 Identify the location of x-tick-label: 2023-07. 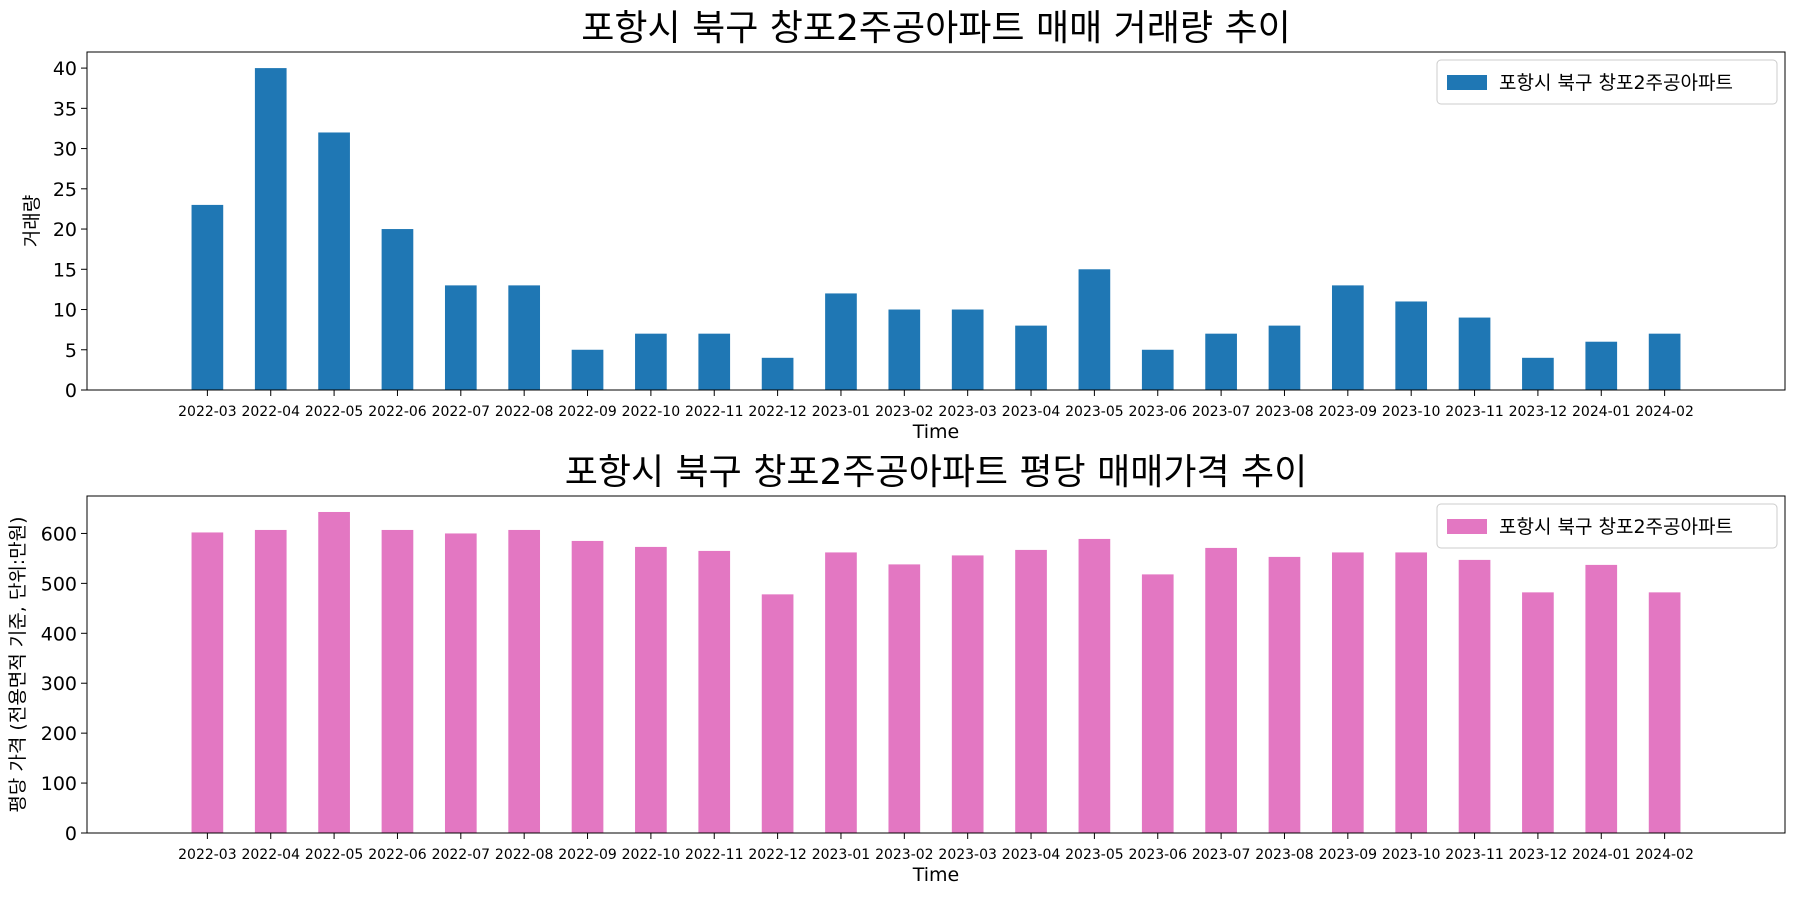
(1221, 855).